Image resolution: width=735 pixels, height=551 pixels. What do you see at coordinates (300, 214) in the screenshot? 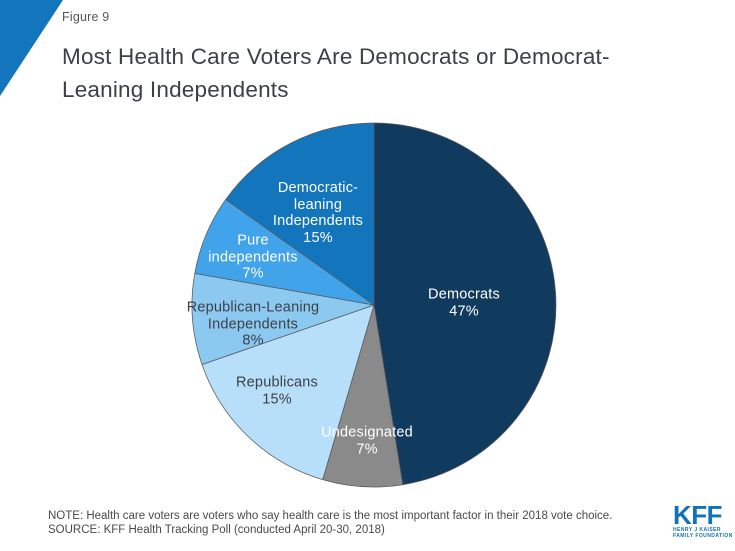
I see `pie-slice-democratic-leaning-independents` at bounding box center [300, 214].